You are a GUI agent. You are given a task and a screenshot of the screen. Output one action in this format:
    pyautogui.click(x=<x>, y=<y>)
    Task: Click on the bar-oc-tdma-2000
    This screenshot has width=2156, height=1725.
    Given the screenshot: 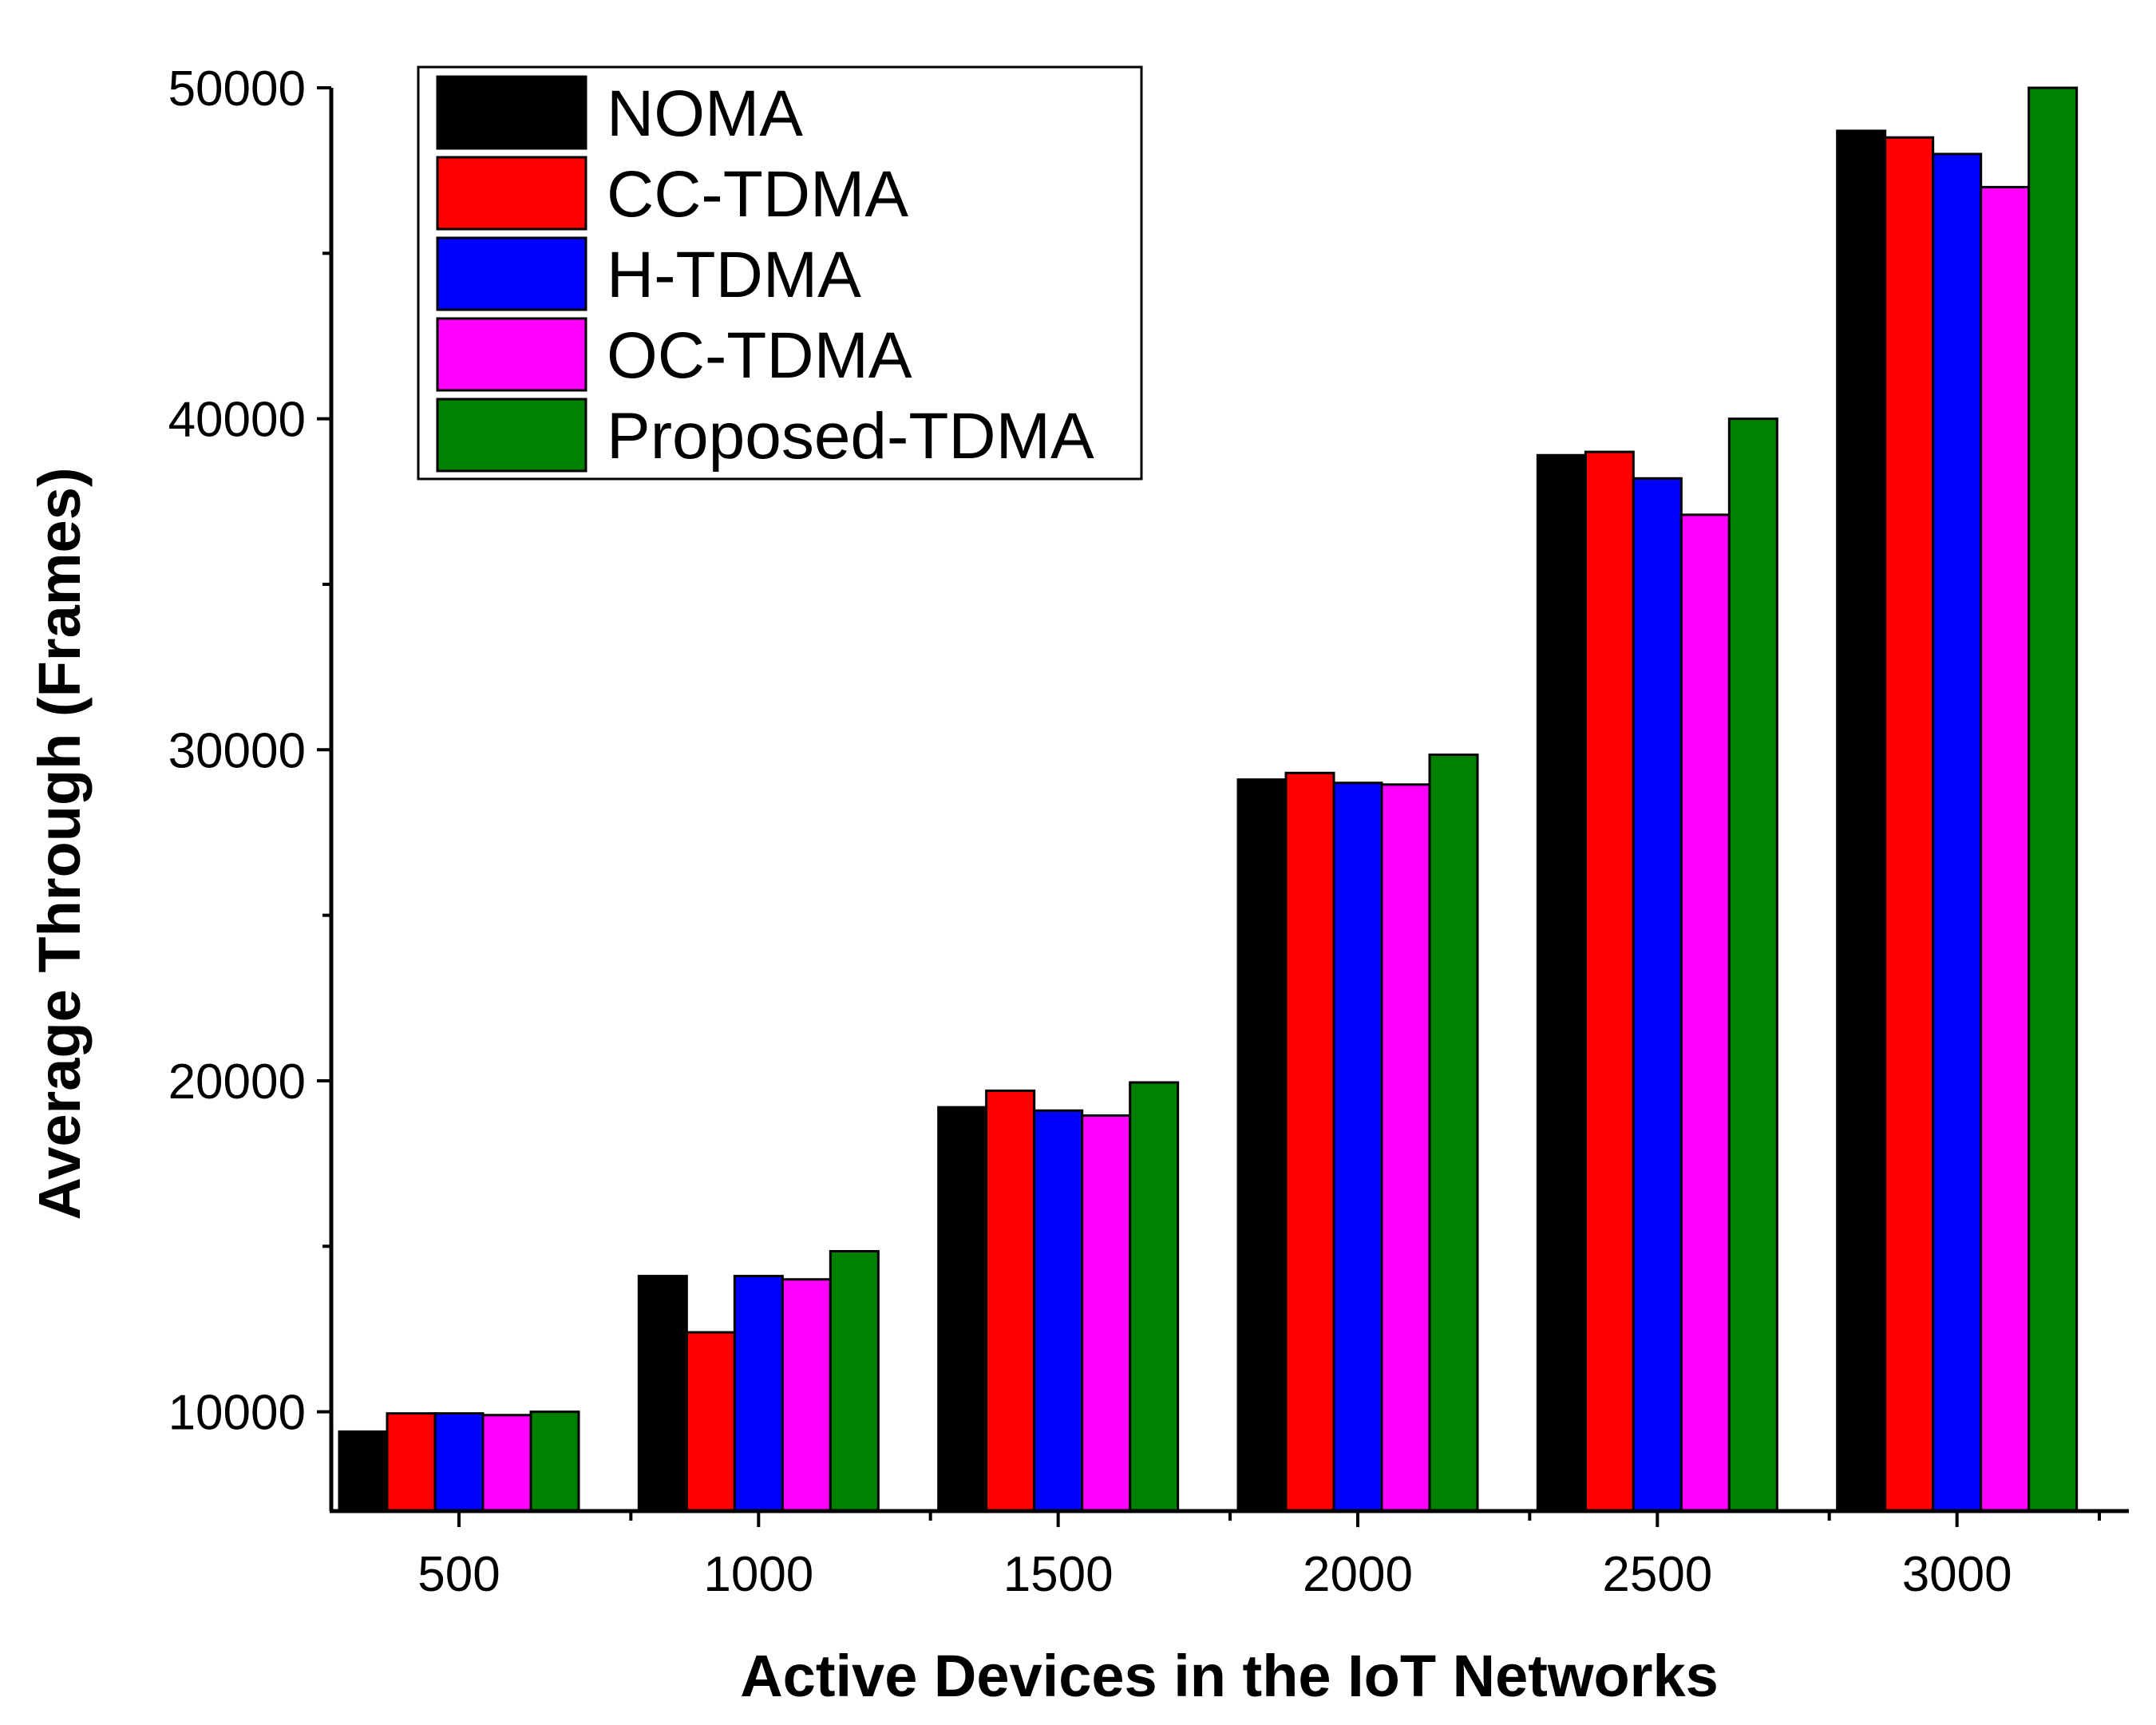 What is the action you would take?
    pyautogui.click(x=1406, y=1148)
    